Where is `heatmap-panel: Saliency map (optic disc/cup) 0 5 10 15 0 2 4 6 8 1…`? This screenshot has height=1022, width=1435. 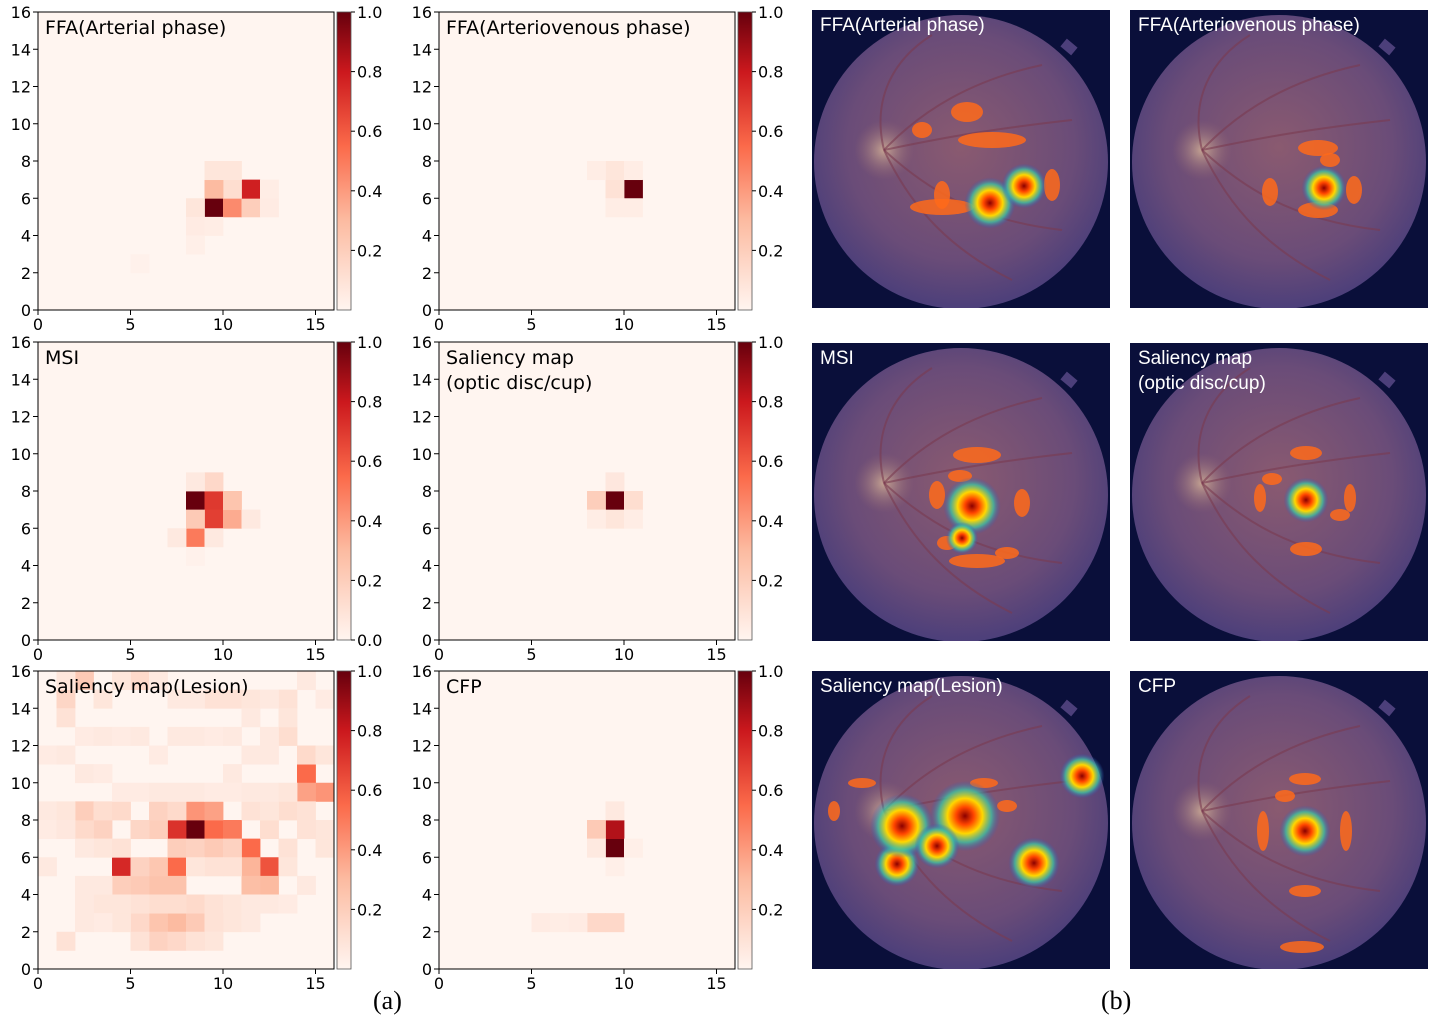
heatmap-panel: Saliency map (optic disc/cup) 0 5 10 15 0 2 4 6 8 1… is located at coordinates (598, 498).